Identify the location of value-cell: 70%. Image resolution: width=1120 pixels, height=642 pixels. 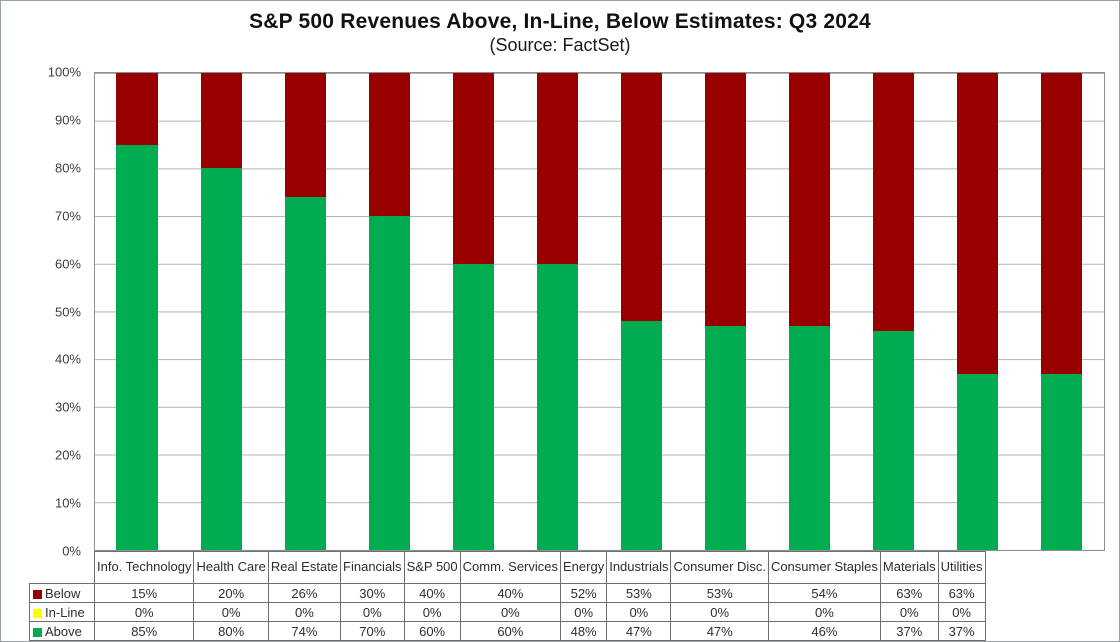
(372, 631).